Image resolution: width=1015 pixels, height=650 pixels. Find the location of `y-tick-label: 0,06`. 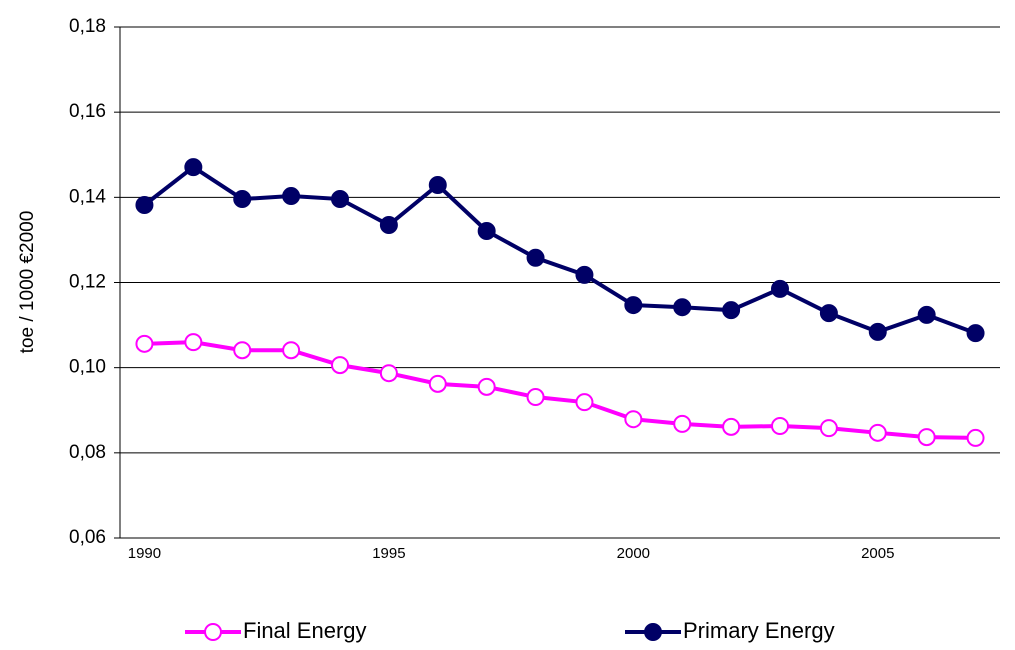

y-tick-label: 0,06 is located at coordinates (87, 537).